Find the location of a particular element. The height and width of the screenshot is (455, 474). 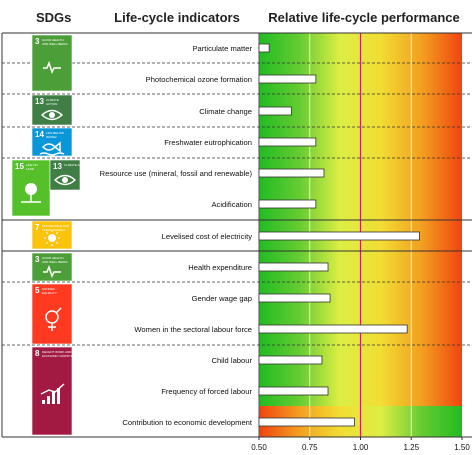

sdgs-header: SDGs is located at coordinates (54, 17).